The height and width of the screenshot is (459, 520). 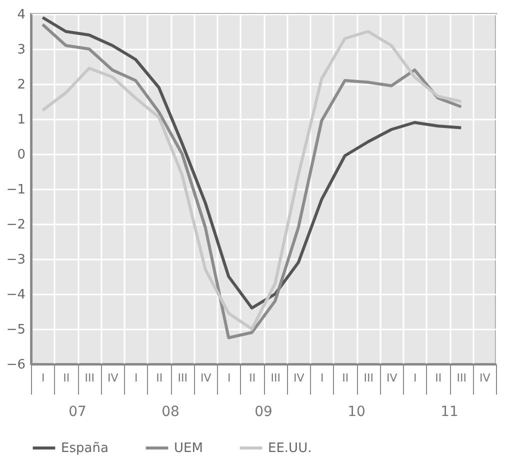 What do you see at coordinates (84, 448) in the screenshot?
I see `legend-label: España` at bounding box center [84, 448].